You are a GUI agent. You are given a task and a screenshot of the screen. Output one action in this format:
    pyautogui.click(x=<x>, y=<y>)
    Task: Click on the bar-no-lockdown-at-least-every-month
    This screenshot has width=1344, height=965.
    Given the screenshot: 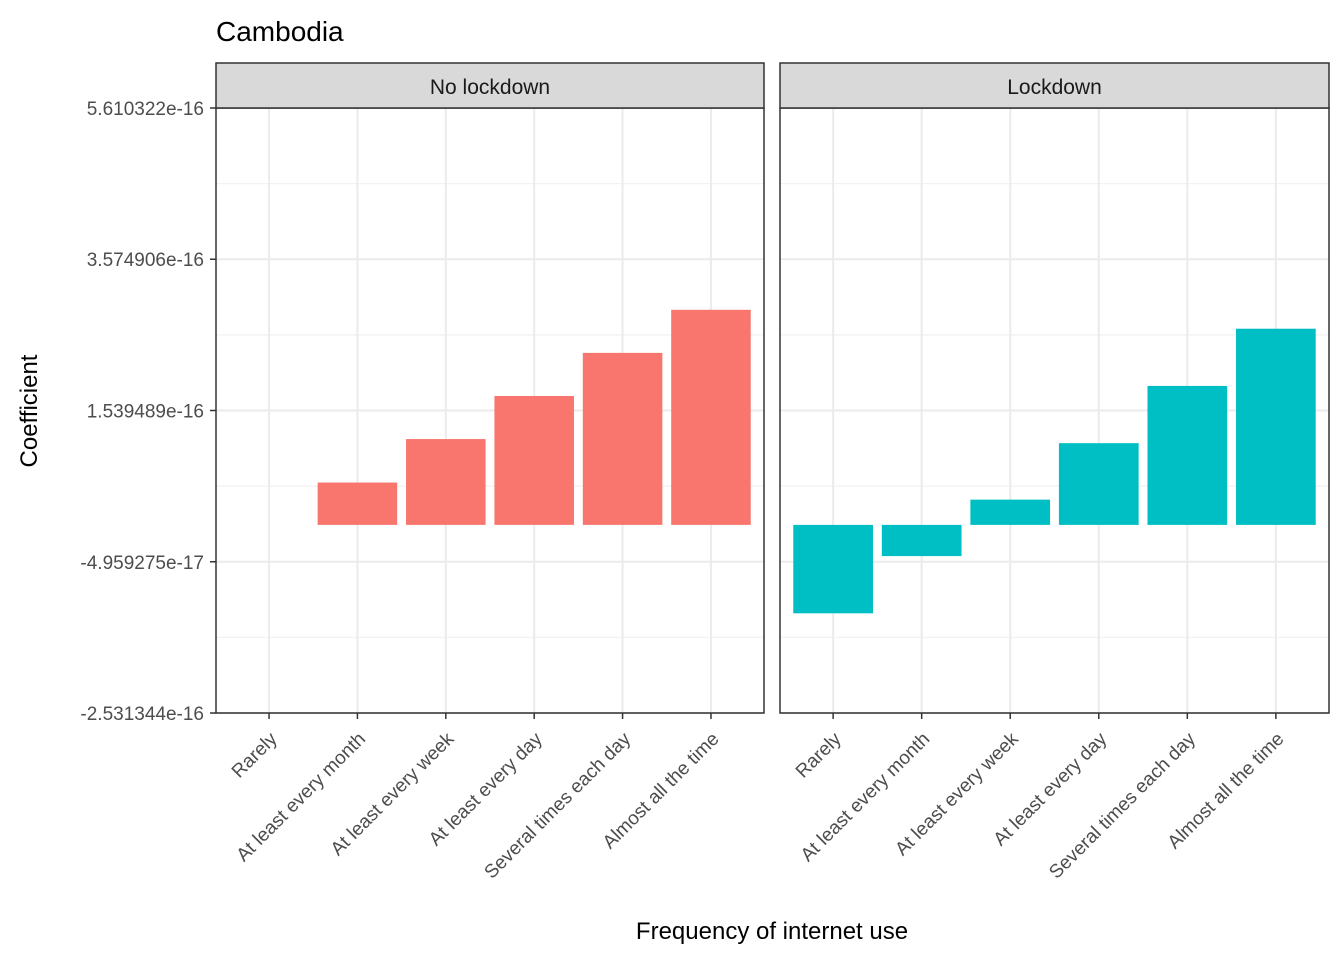 What is the action you would take?
    pyautogui.click(x=357, y=503)
    